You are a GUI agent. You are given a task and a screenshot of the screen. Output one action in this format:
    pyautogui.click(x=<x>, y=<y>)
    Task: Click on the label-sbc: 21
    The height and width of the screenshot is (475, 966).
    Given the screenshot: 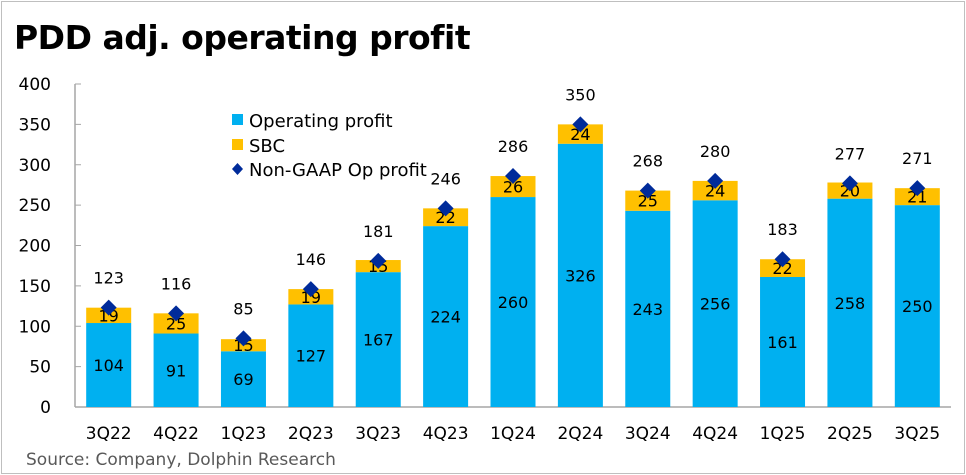 What is the action you would take?
    pyautogui.click(x=917, y=197)
    